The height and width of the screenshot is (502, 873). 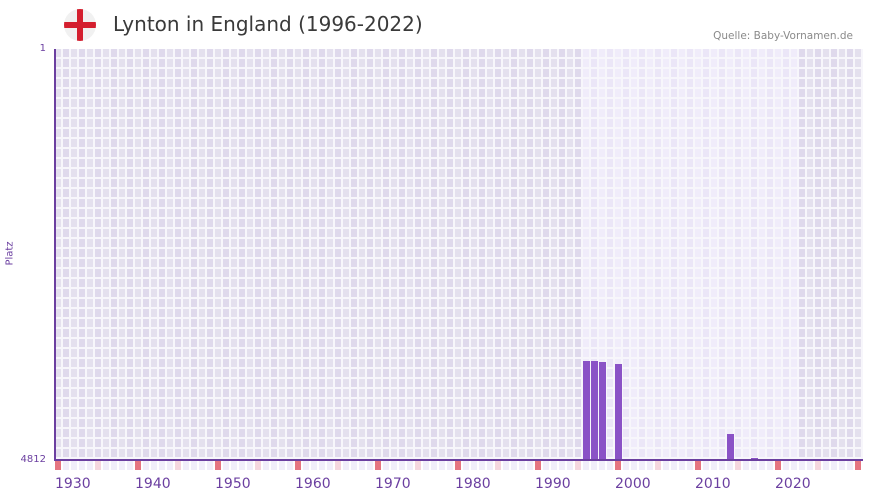 I want to click on y-axis-title: Platz, so click(x=10, y=253).